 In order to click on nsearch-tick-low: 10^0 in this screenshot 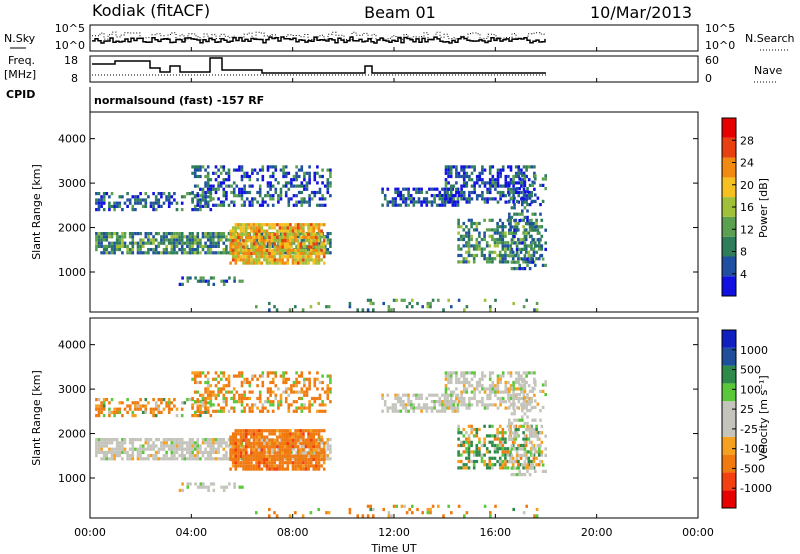, I will do `click(720, 45)`.